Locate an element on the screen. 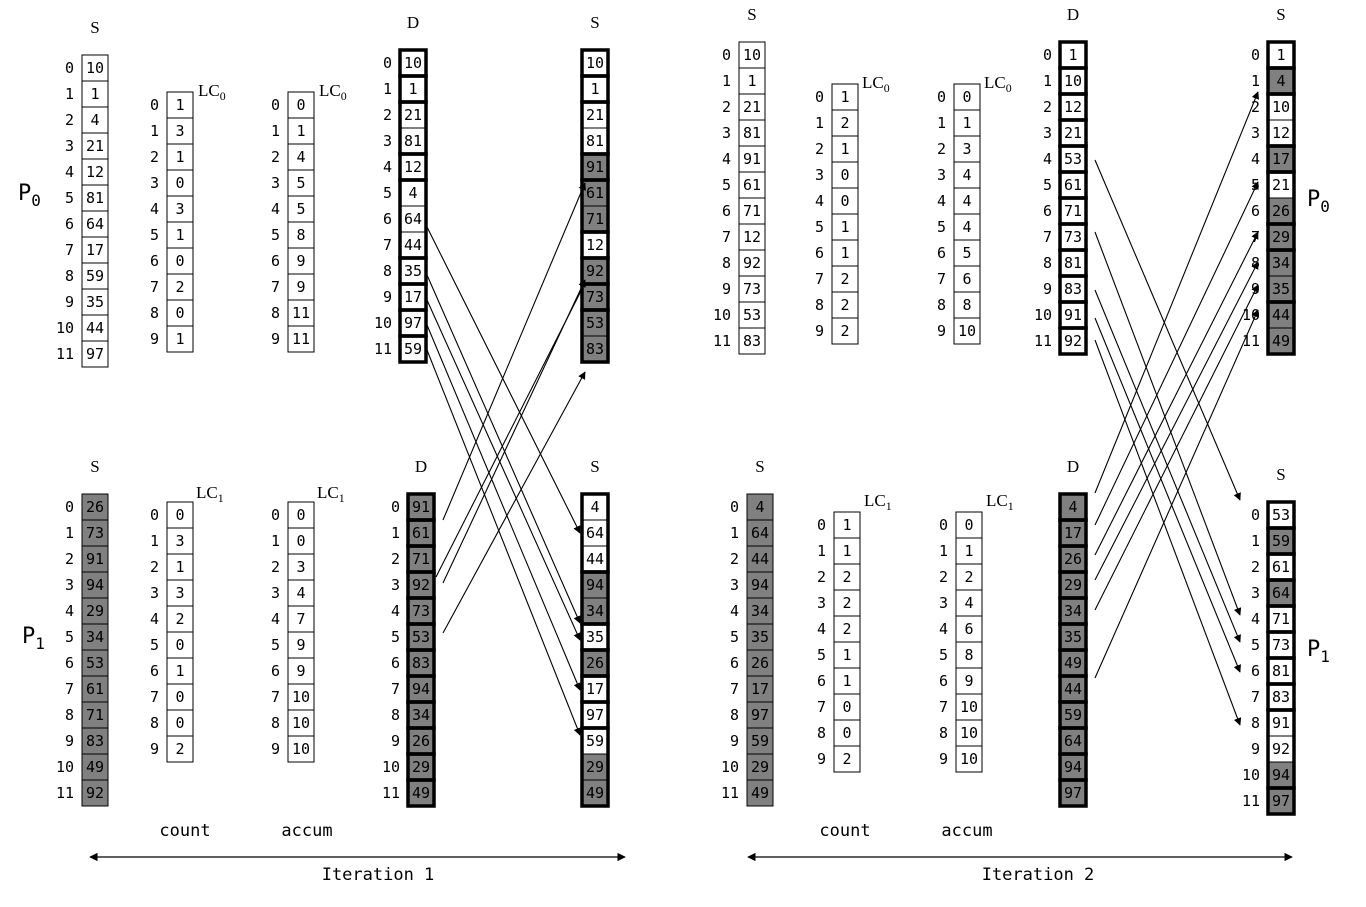  cell-value: 59 is located at coordinates (595, 741).